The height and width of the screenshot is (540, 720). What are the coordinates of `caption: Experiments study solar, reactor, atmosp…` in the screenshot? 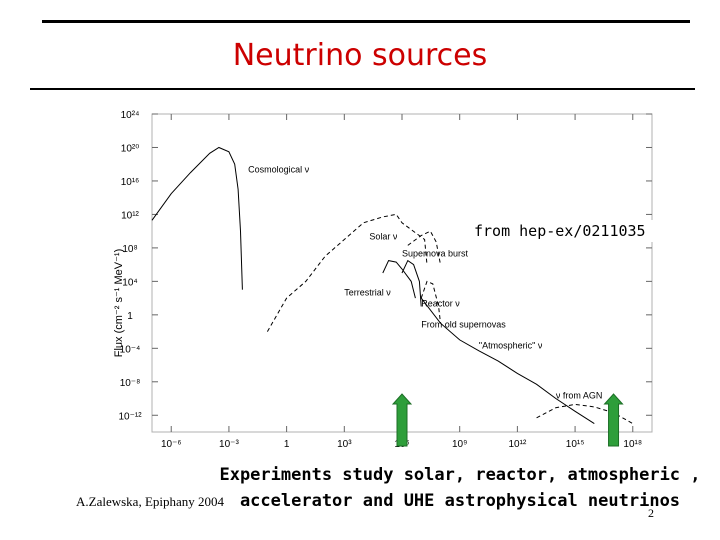 It's located at (460, 488).